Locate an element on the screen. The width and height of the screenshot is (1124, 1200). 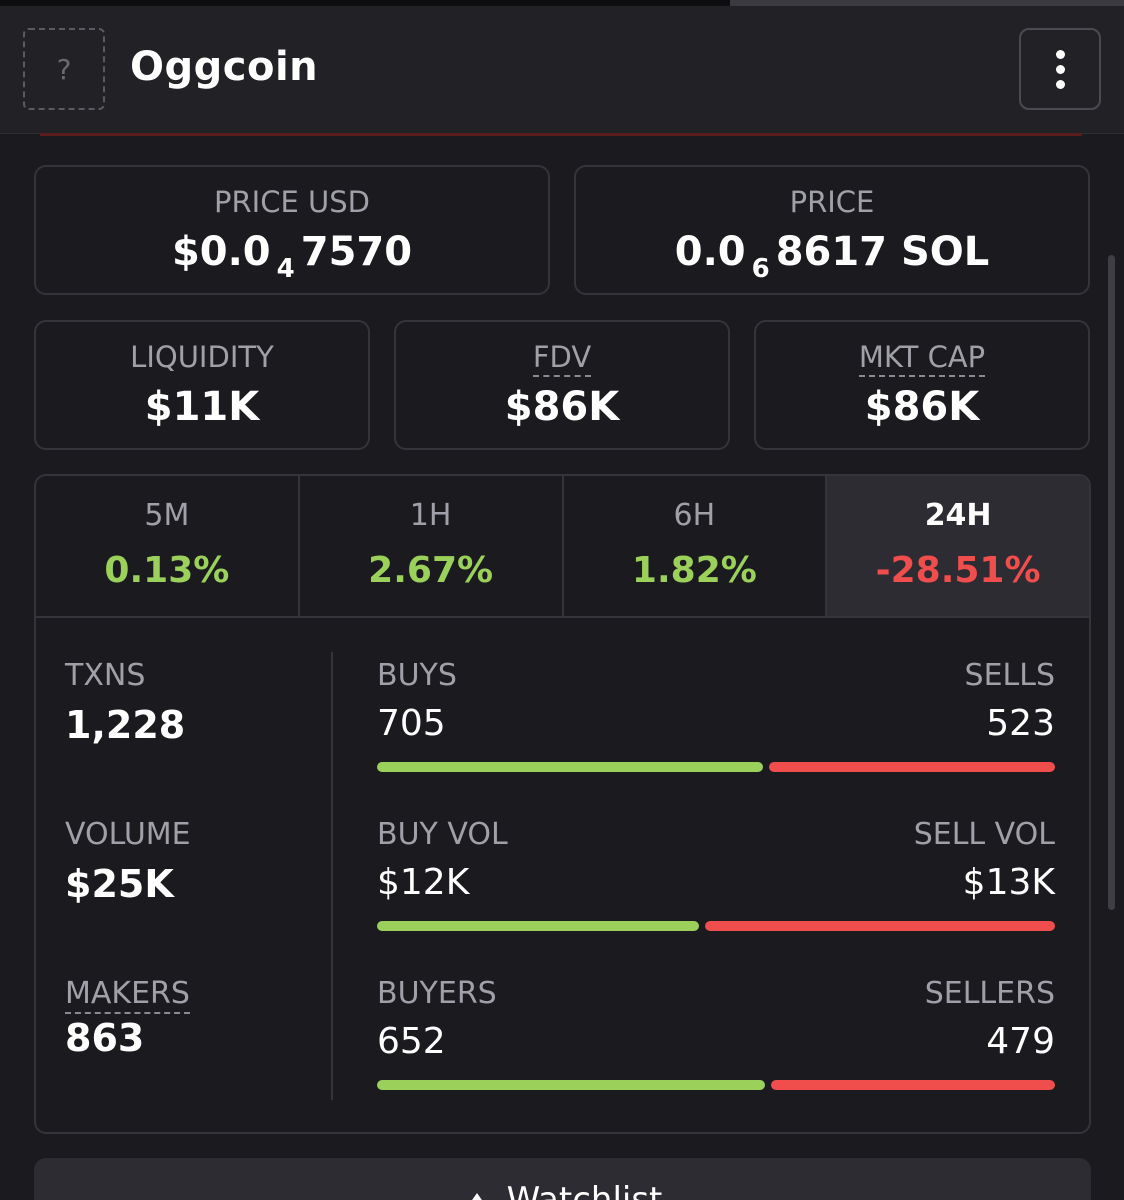
top-strip is located at coordinates (562, 3).